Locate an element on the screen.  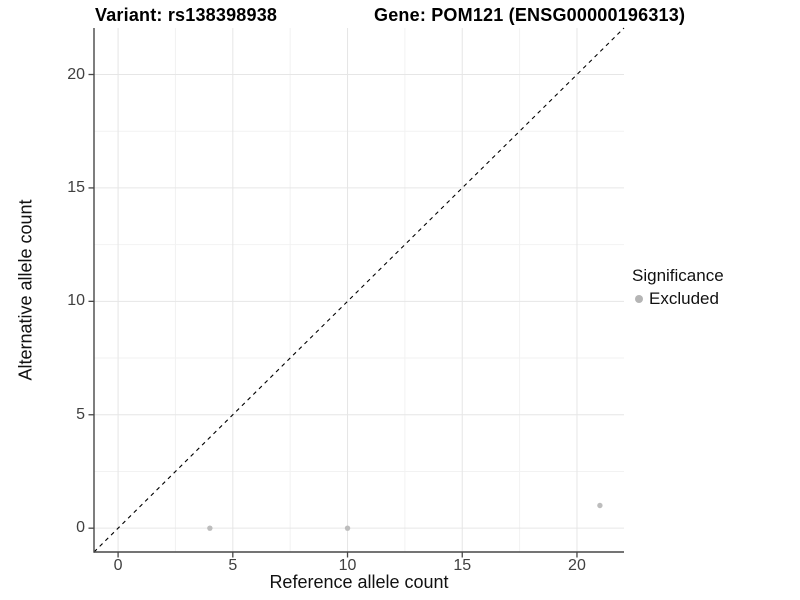
legend-entries: Excluded is located at coordinates (678, 299).